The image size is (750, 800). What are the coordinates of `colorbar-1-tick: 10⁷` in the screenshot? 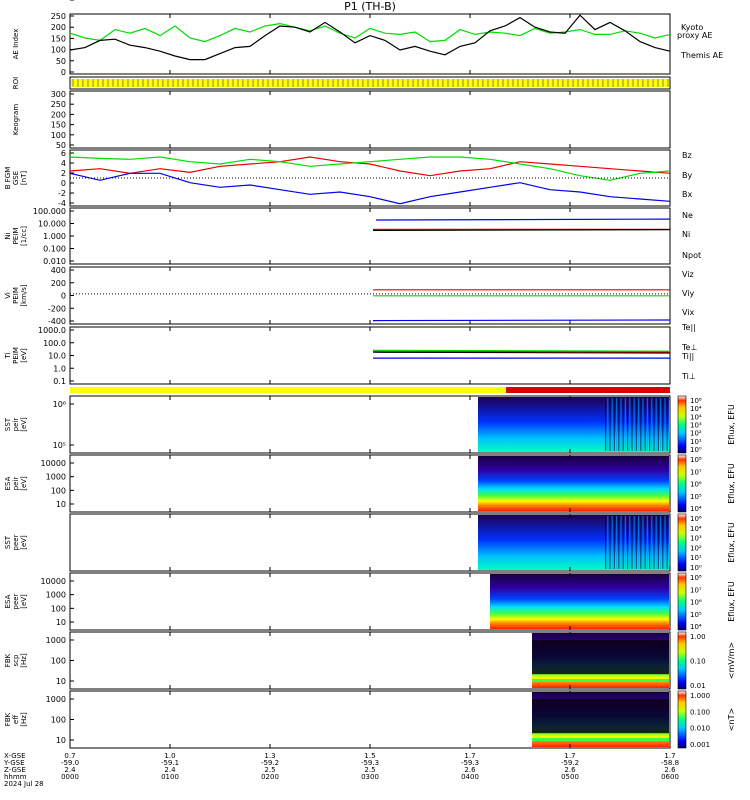 It's located at (696, 472).